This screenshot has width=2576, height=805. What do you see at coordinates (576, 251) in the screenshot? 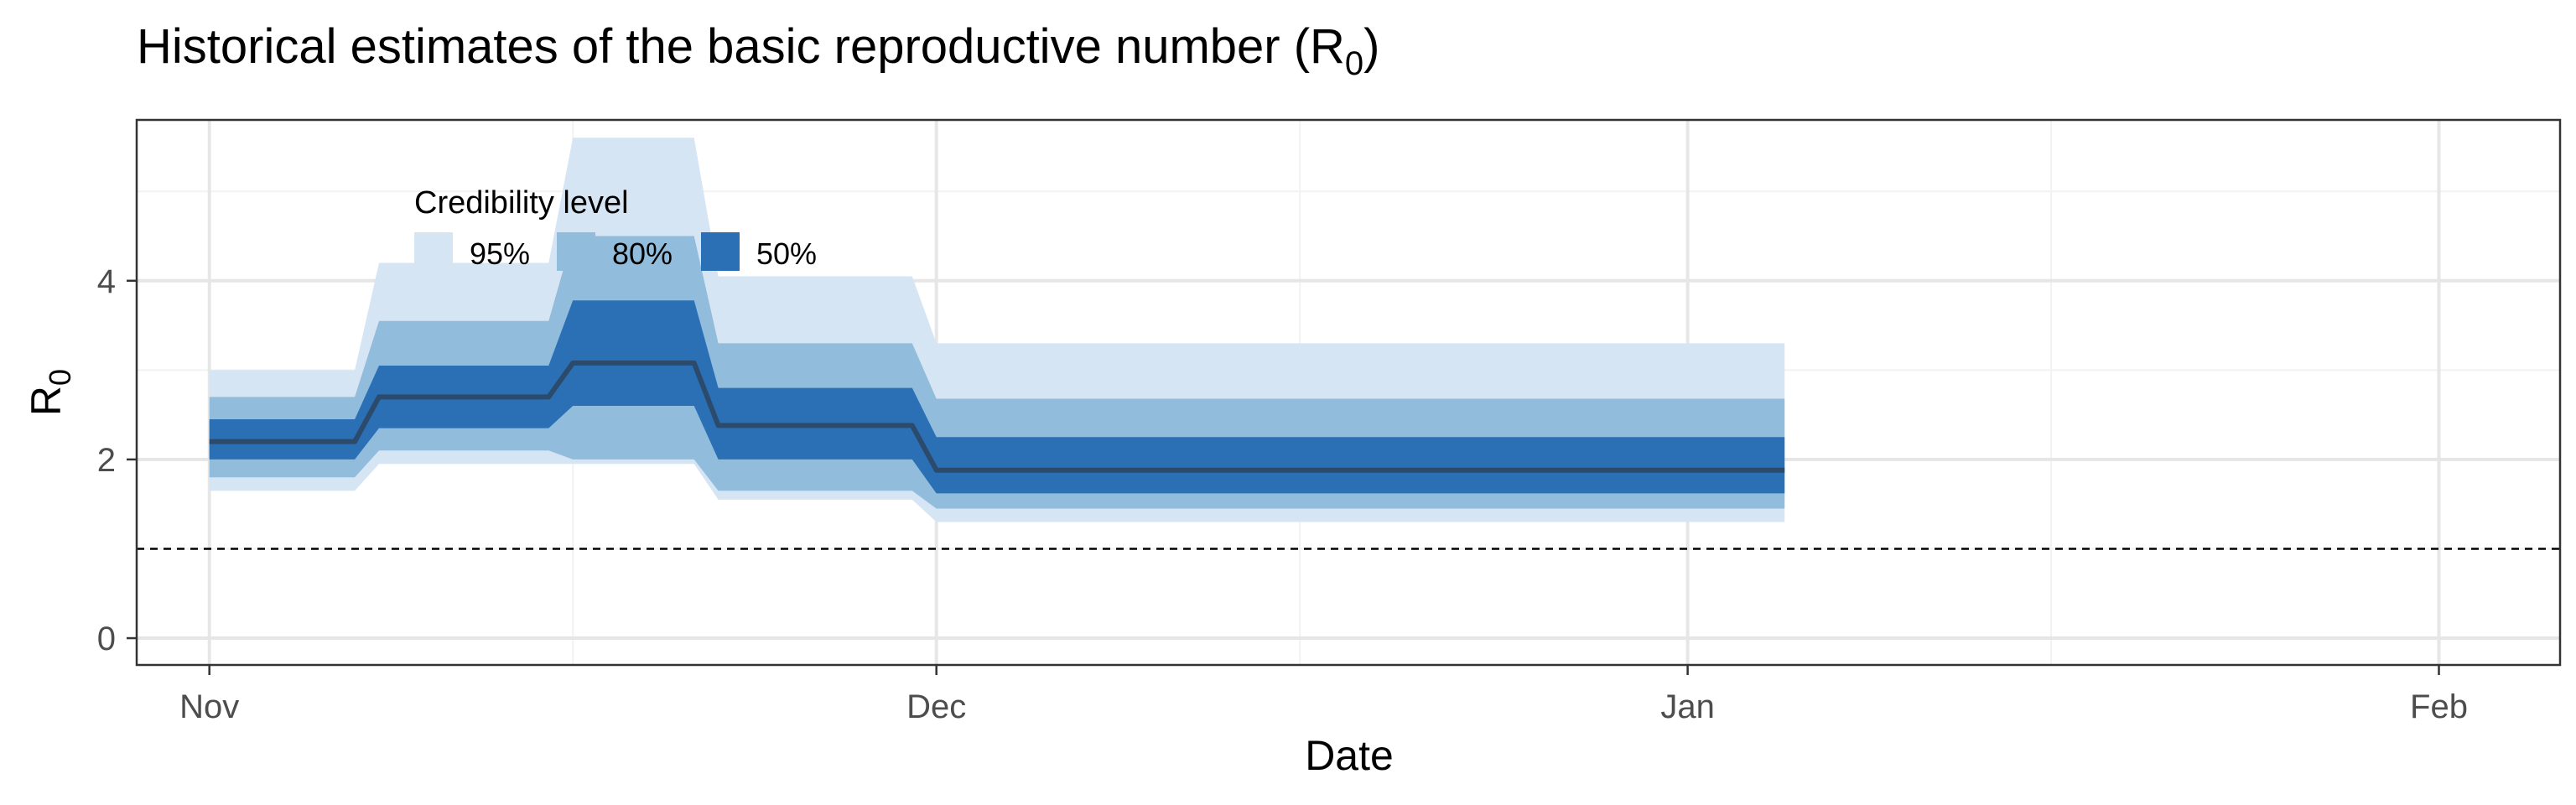
I see `legend-key-80pct` at bounding box center [576, 251].